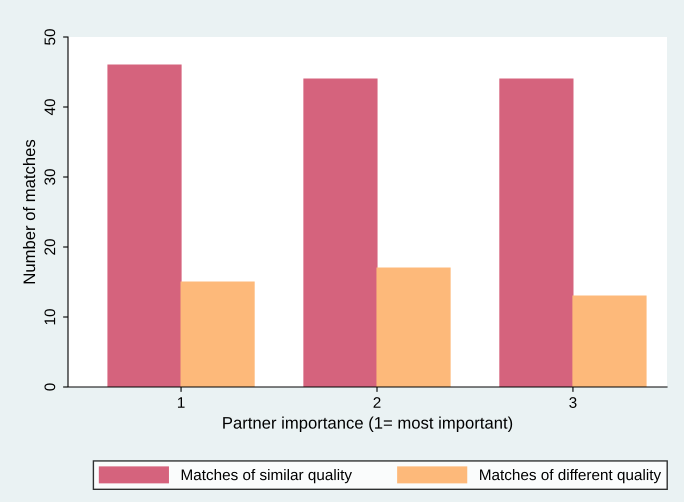  I want to click on legend-label: Matches of similar quality, so click(267, 476).